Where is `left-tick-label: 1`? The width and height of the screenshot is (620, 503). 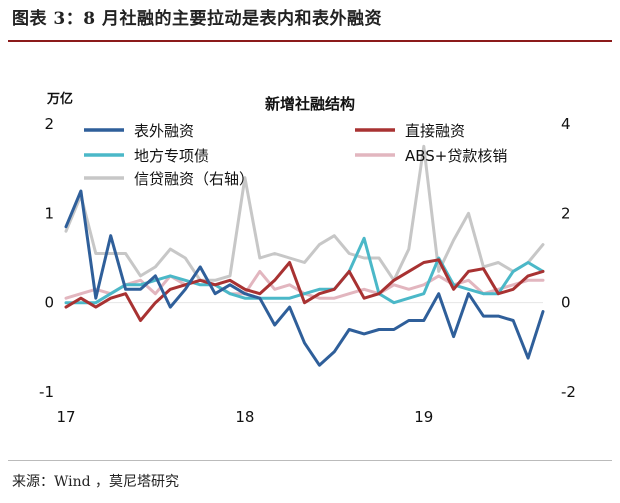
left-tick-label: 1 is located at coordinates (49, 213).